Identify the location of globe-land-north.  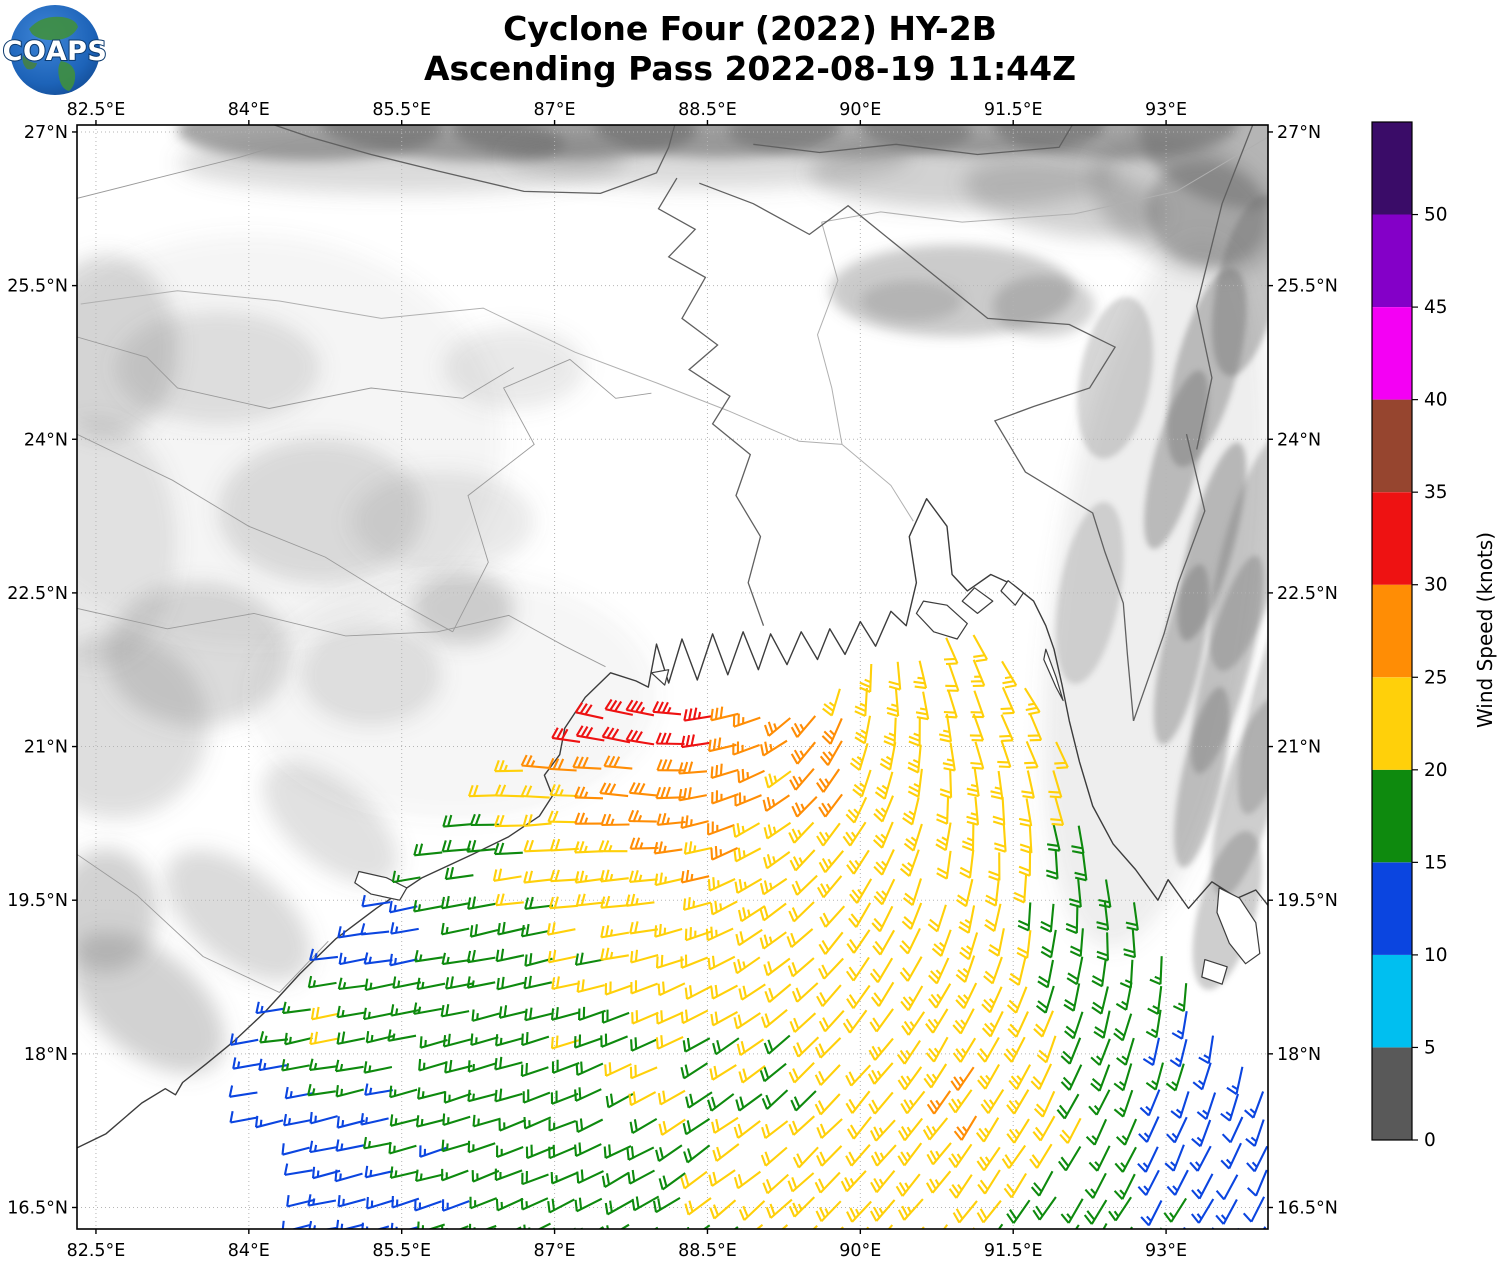
(53, 28).